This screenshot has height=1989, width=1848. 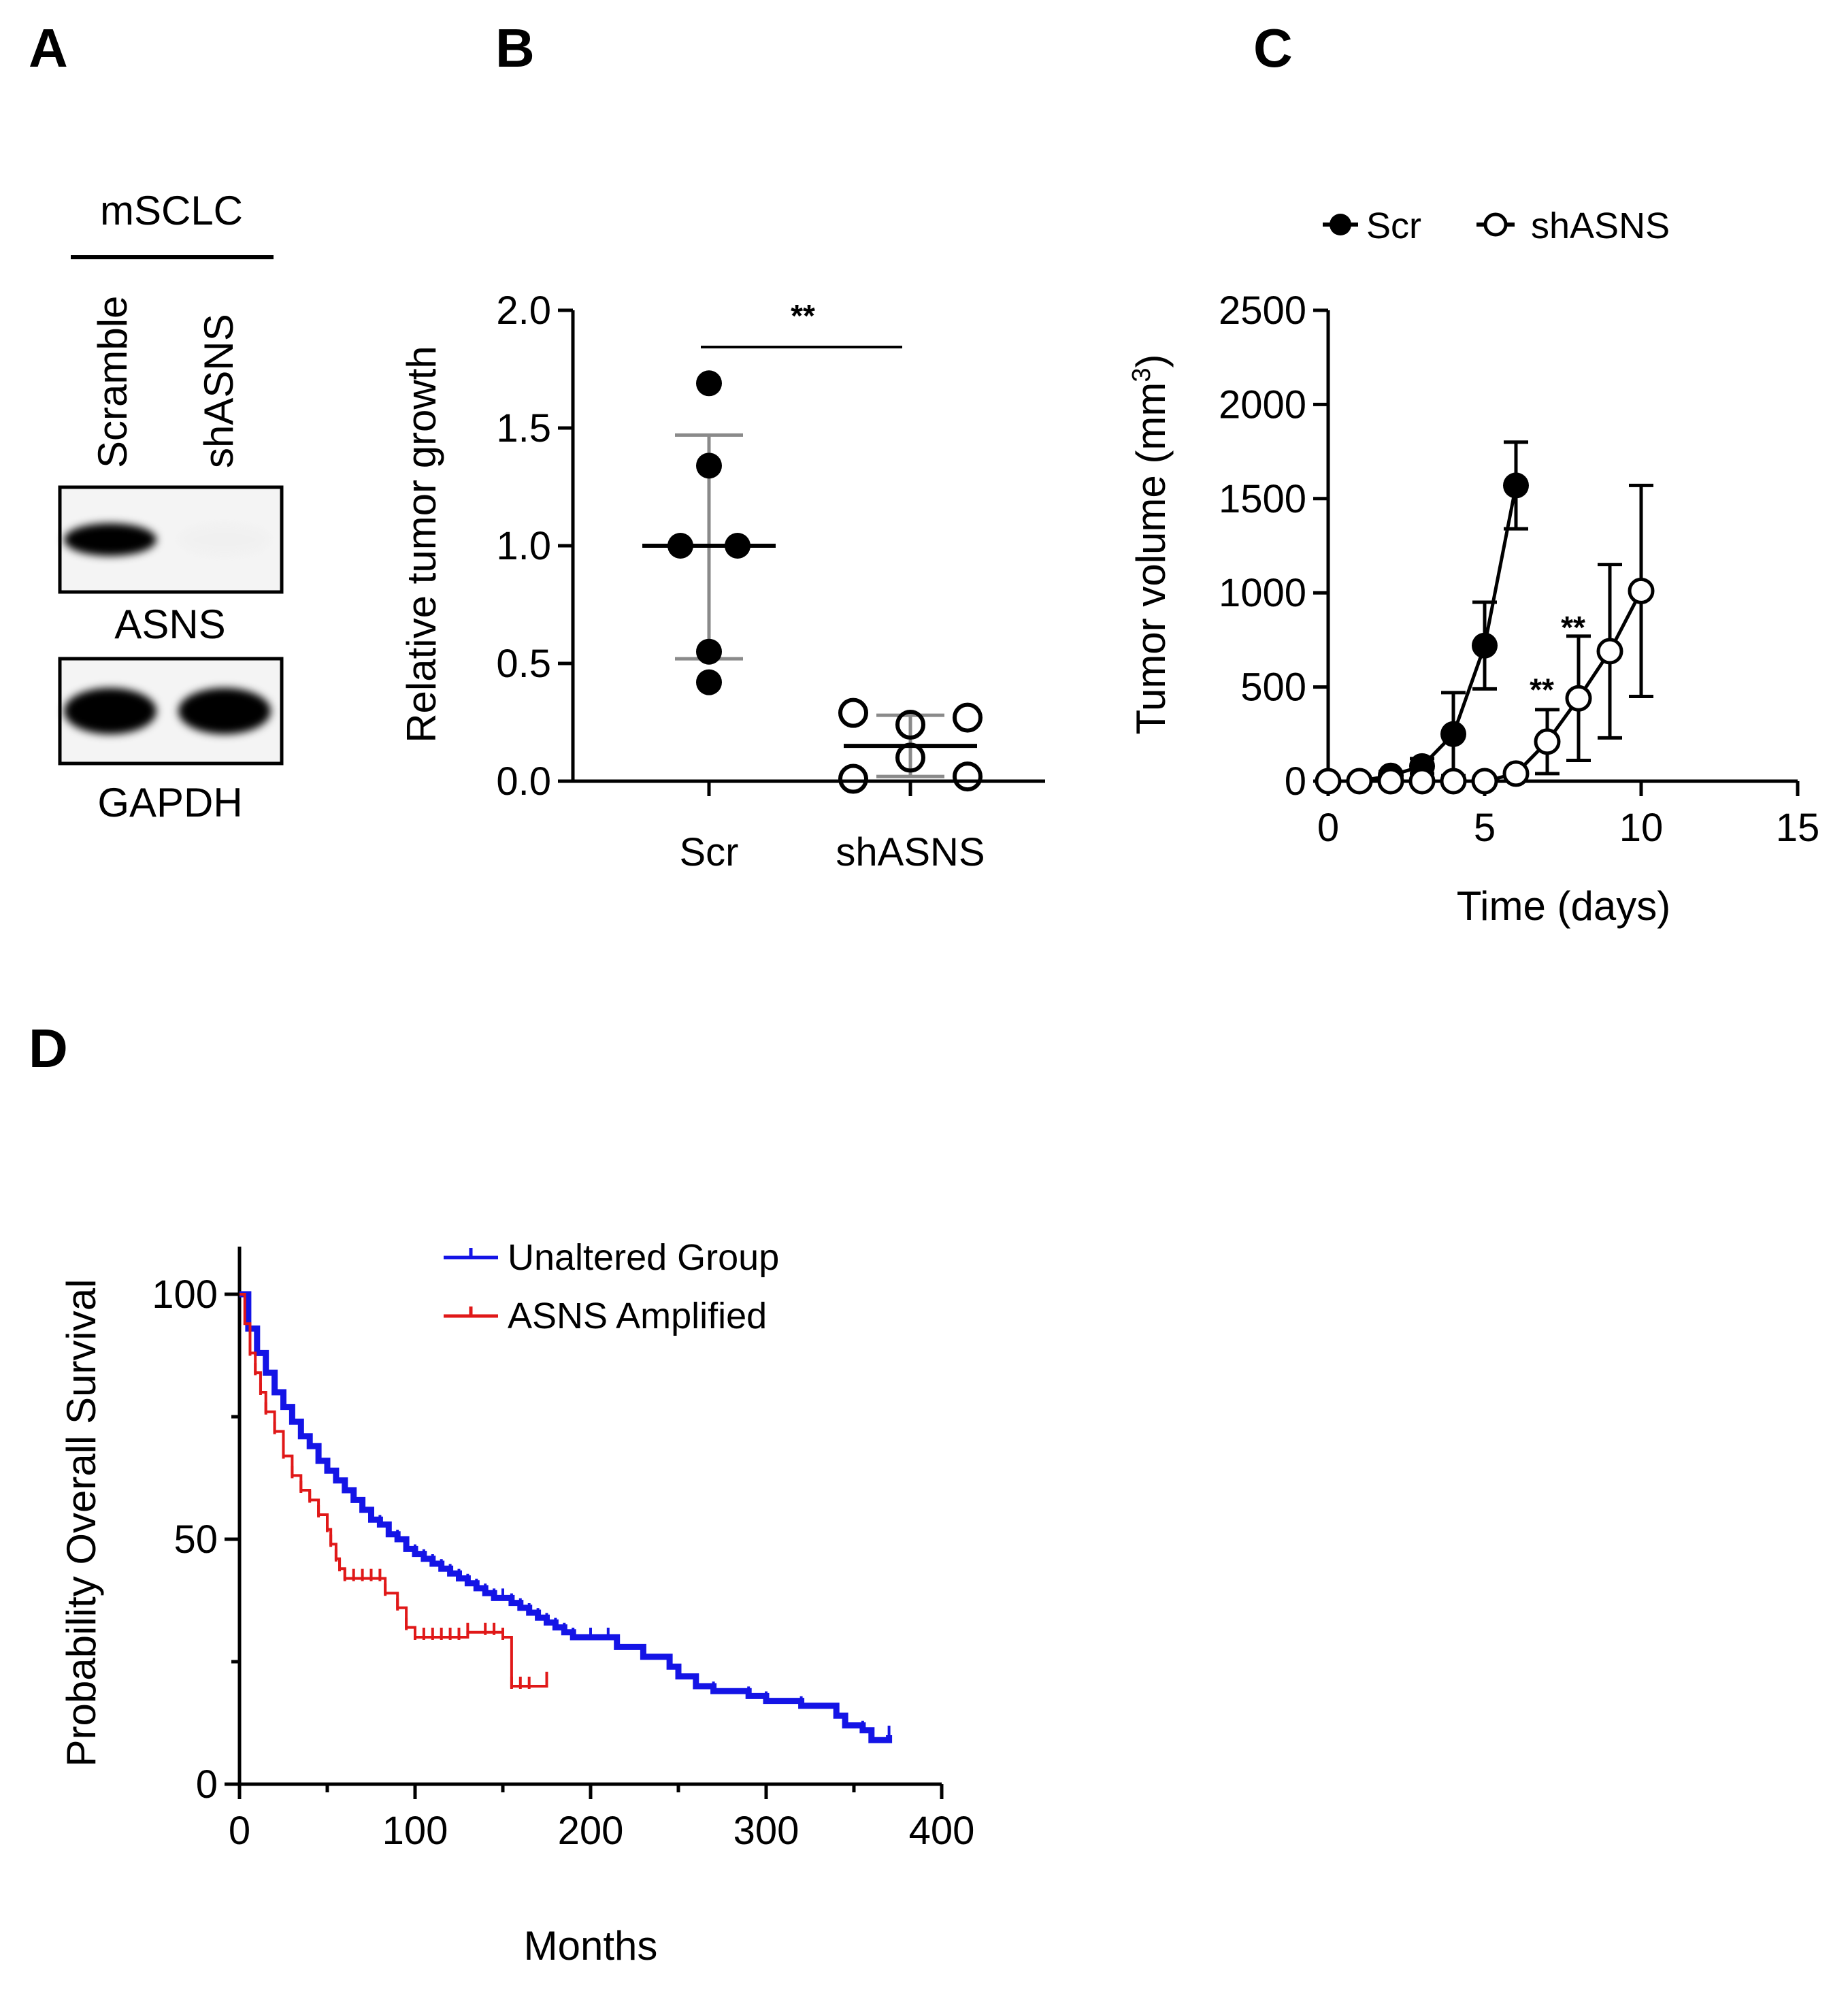 I want to click on chart-c-plot-area: 0 500 1000 1500 2000 2500 0 5 10 15 ****, so click(x=1519, y=570).